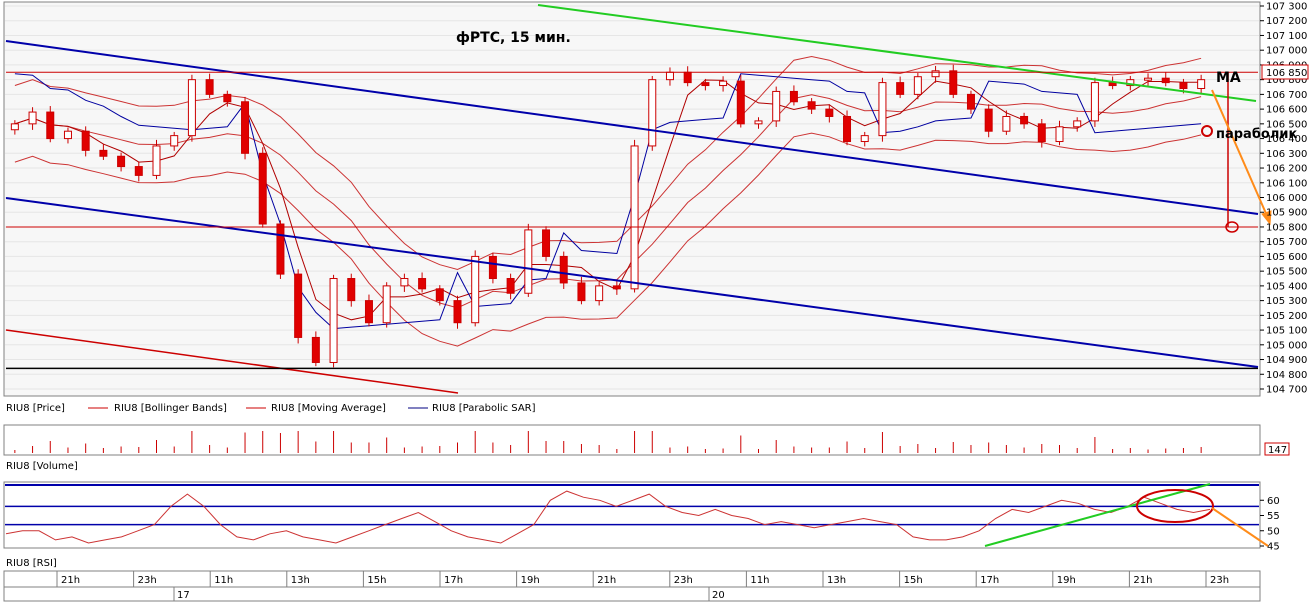 The height and width of the screenshot is (604, 1310). What do you see at coordinates (1286, 227) in the screenshot?
I see `y-tick-label: 105 800` at bounding box center [1286, 227].